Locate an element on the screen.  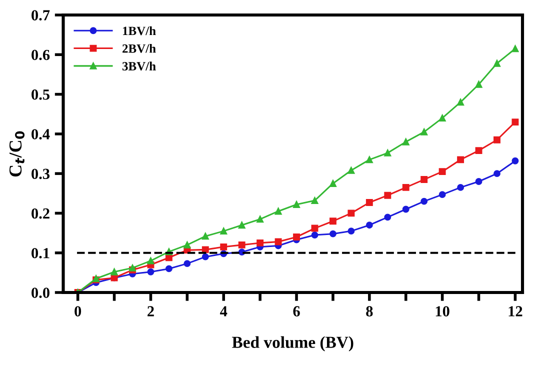
y-tick-label: 0.6 is located at coordinates (41, 55).